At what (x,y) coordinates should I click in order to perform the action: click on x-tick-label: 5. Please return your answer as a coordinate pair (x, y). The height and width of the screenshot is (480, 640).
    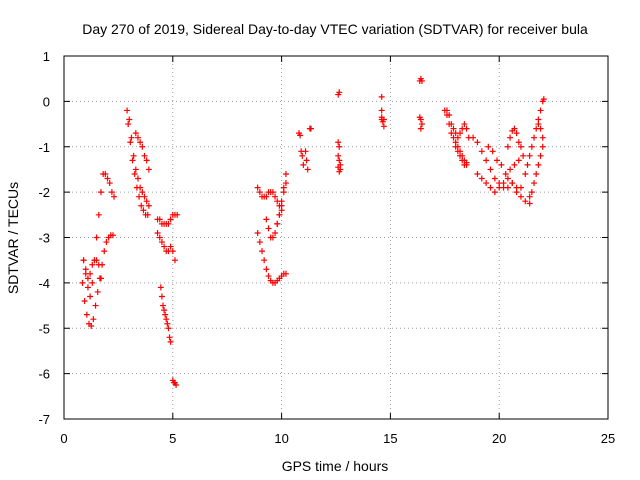
    Looking at the image, I should click on (172, 438).